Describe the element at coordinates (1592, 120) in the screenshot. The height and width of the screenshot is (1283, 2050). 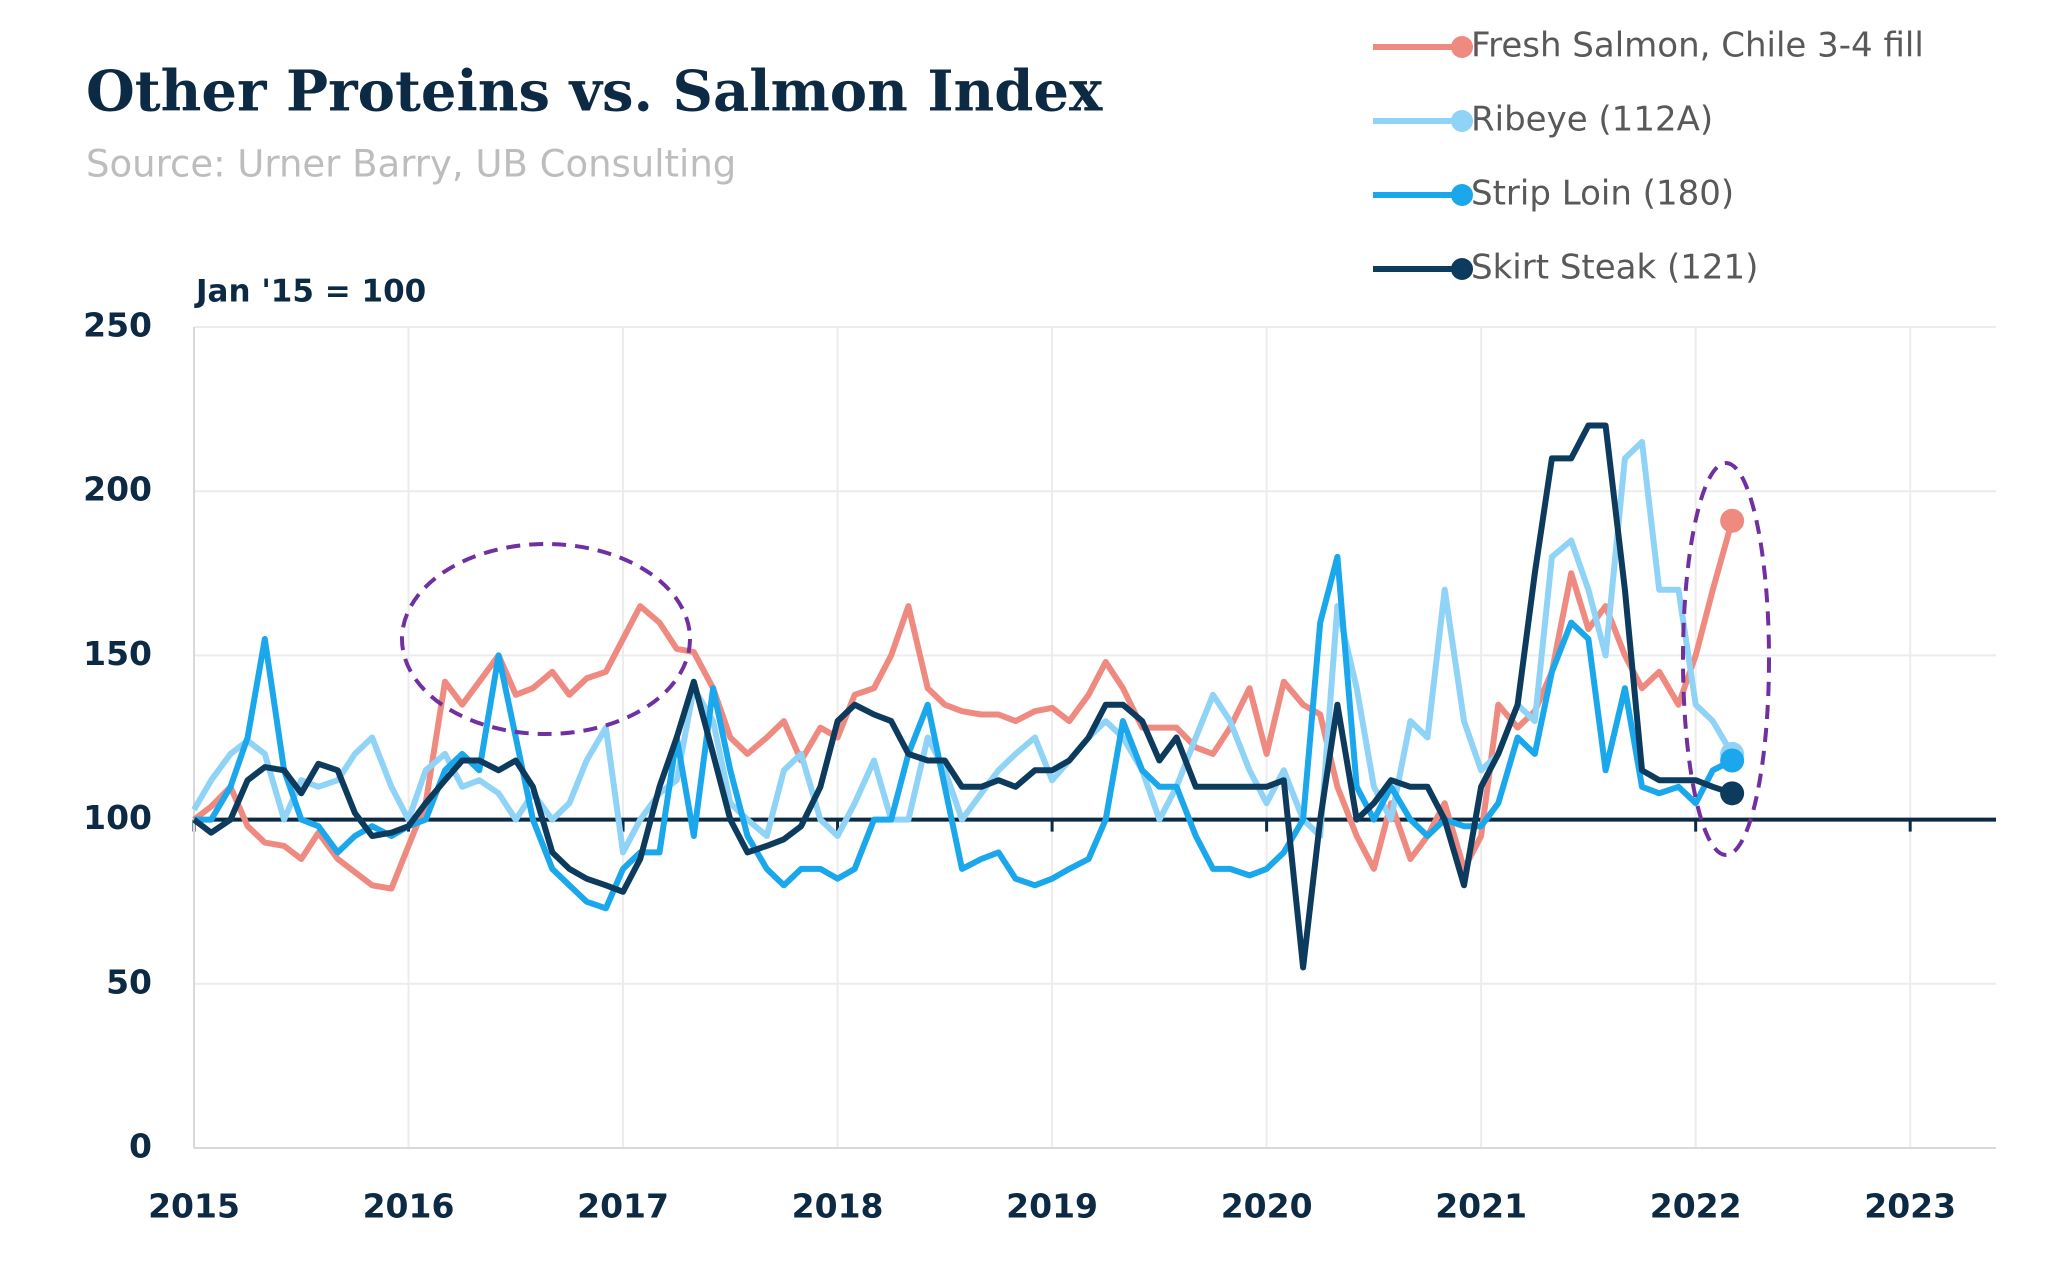
I see `legend-label: Ribeye (112A)` at that location.